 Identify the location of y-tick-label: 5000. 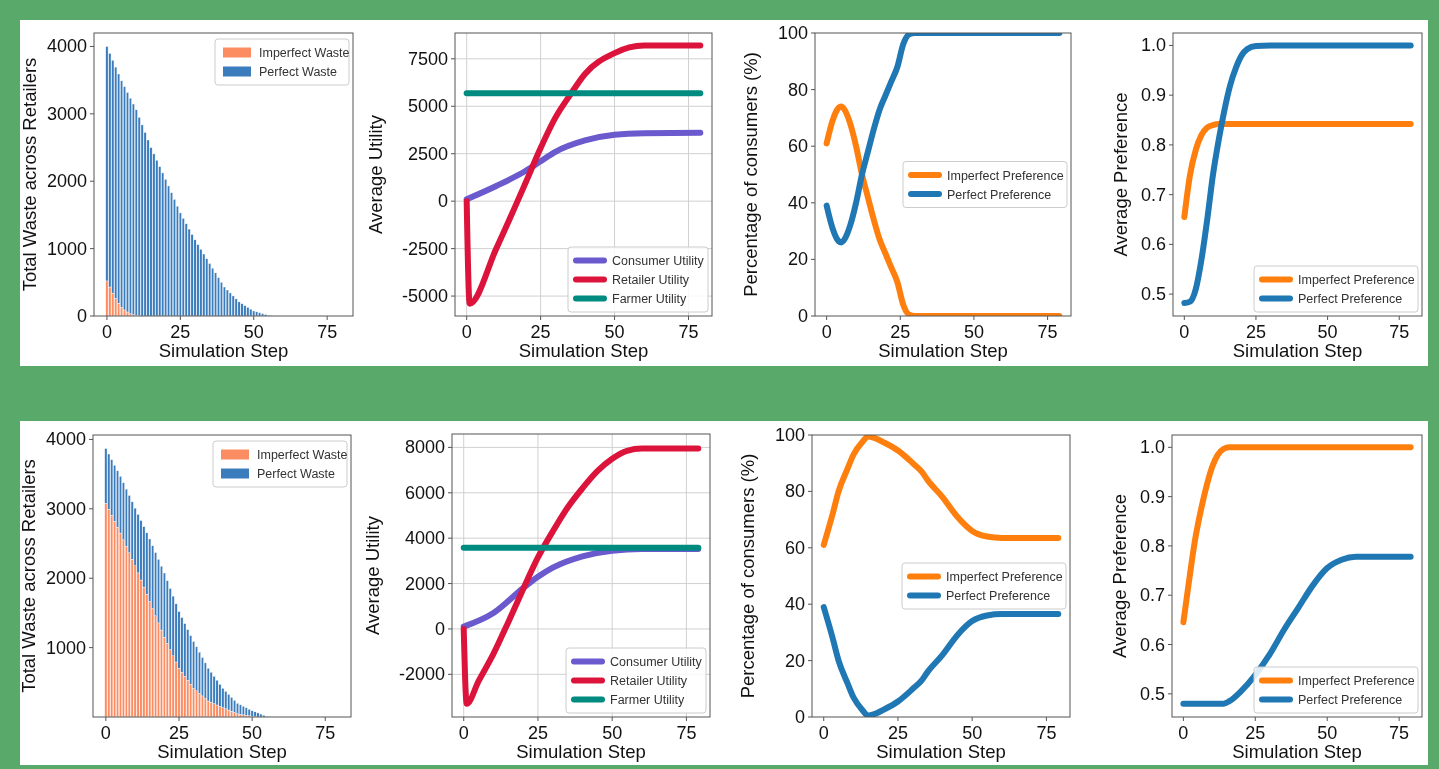
(427, 106).